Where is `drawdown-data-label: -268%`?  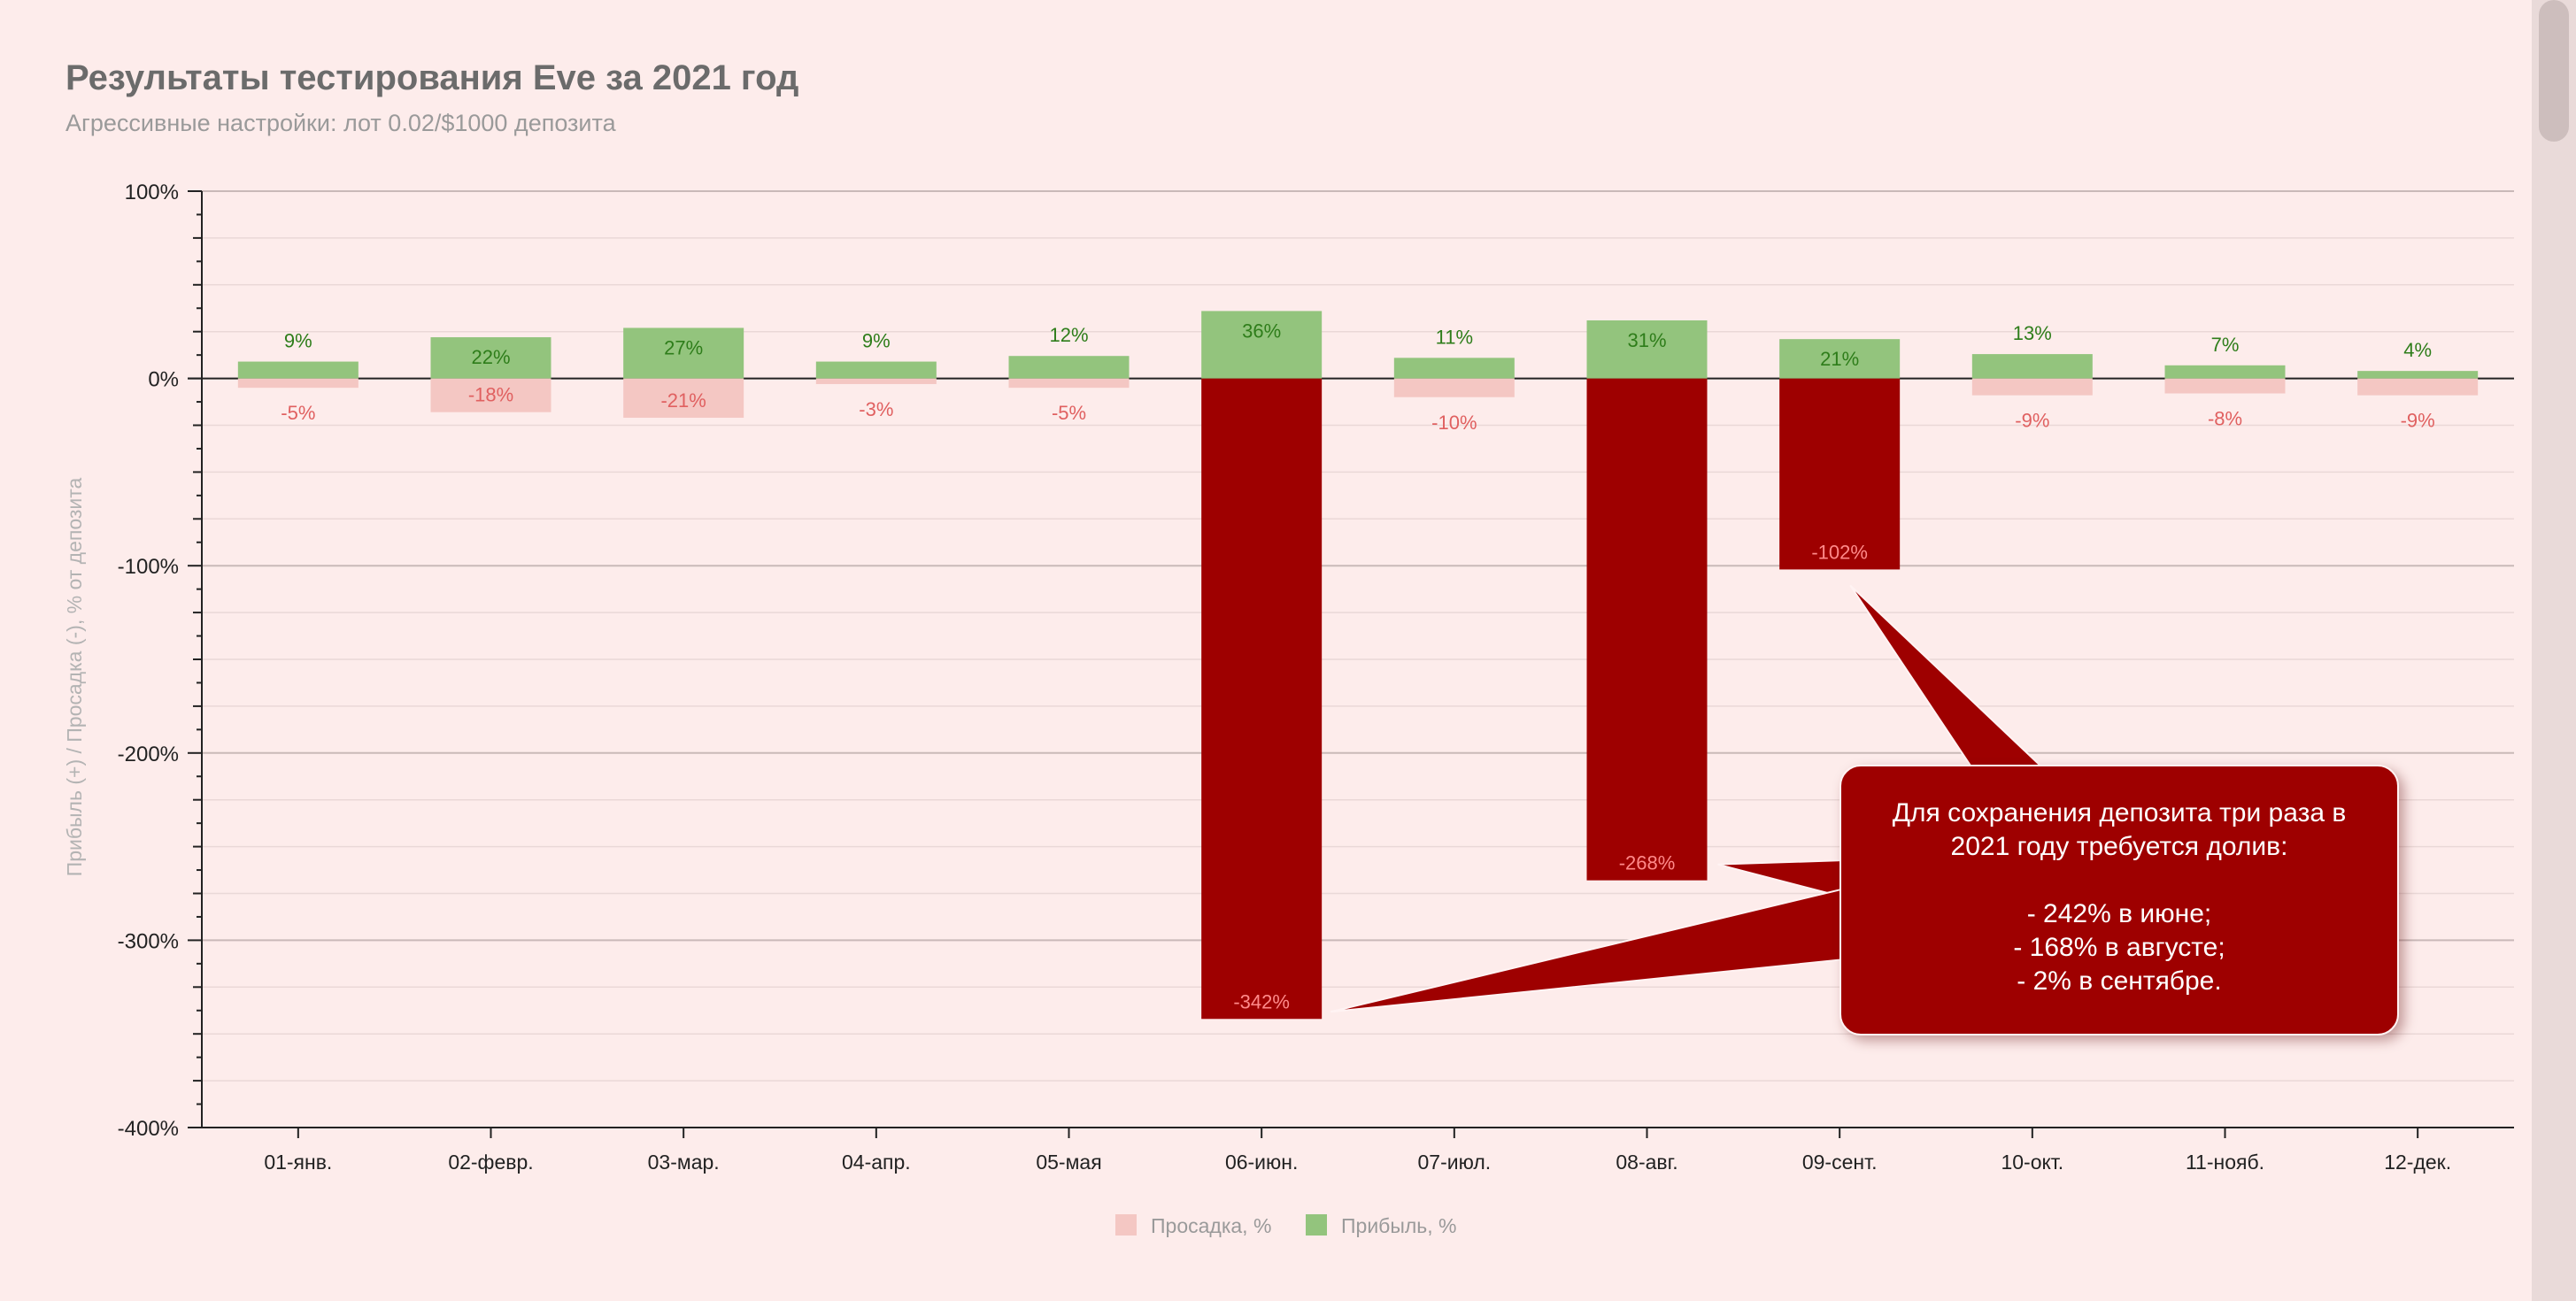
drawdown-data-label: -268% is located at coordinates (1647, 863).